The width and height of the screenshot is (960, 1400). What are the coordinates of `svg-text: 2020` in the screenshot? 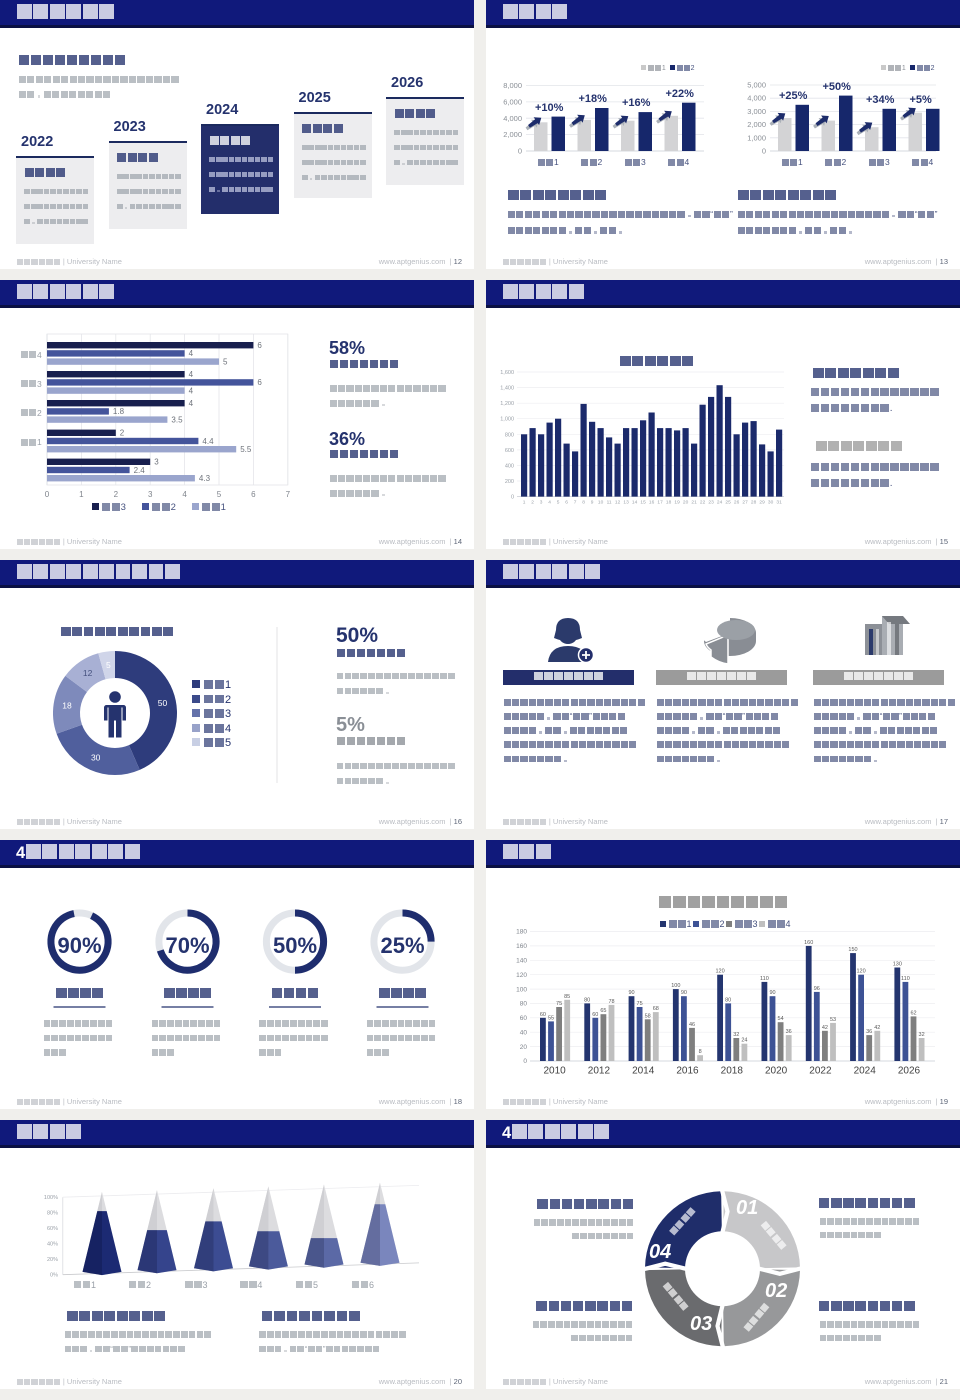 It's located at (776, 1071).